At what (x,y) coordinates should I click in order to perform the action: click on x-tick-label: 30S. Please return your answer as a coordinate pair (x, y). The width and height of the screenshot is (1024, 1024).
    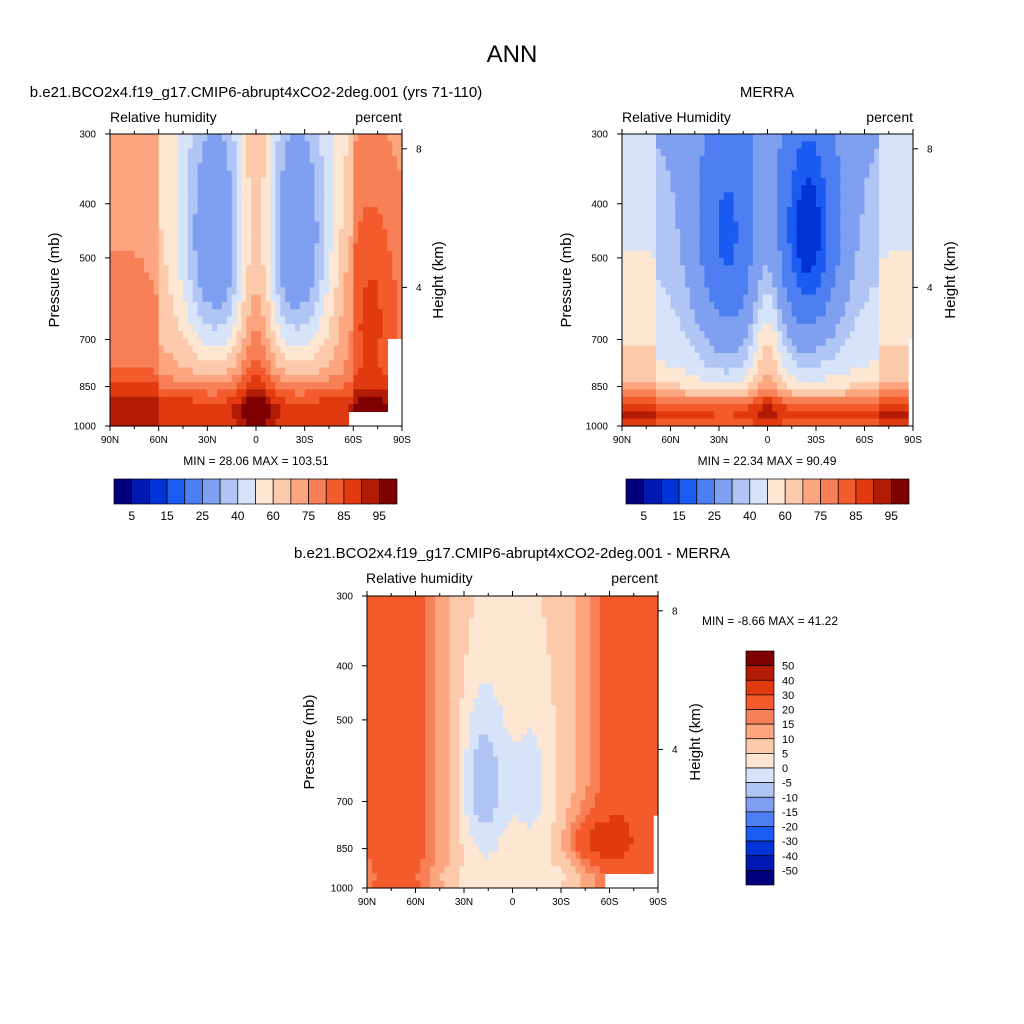
    Looking at the image, I should click on (305, 440).